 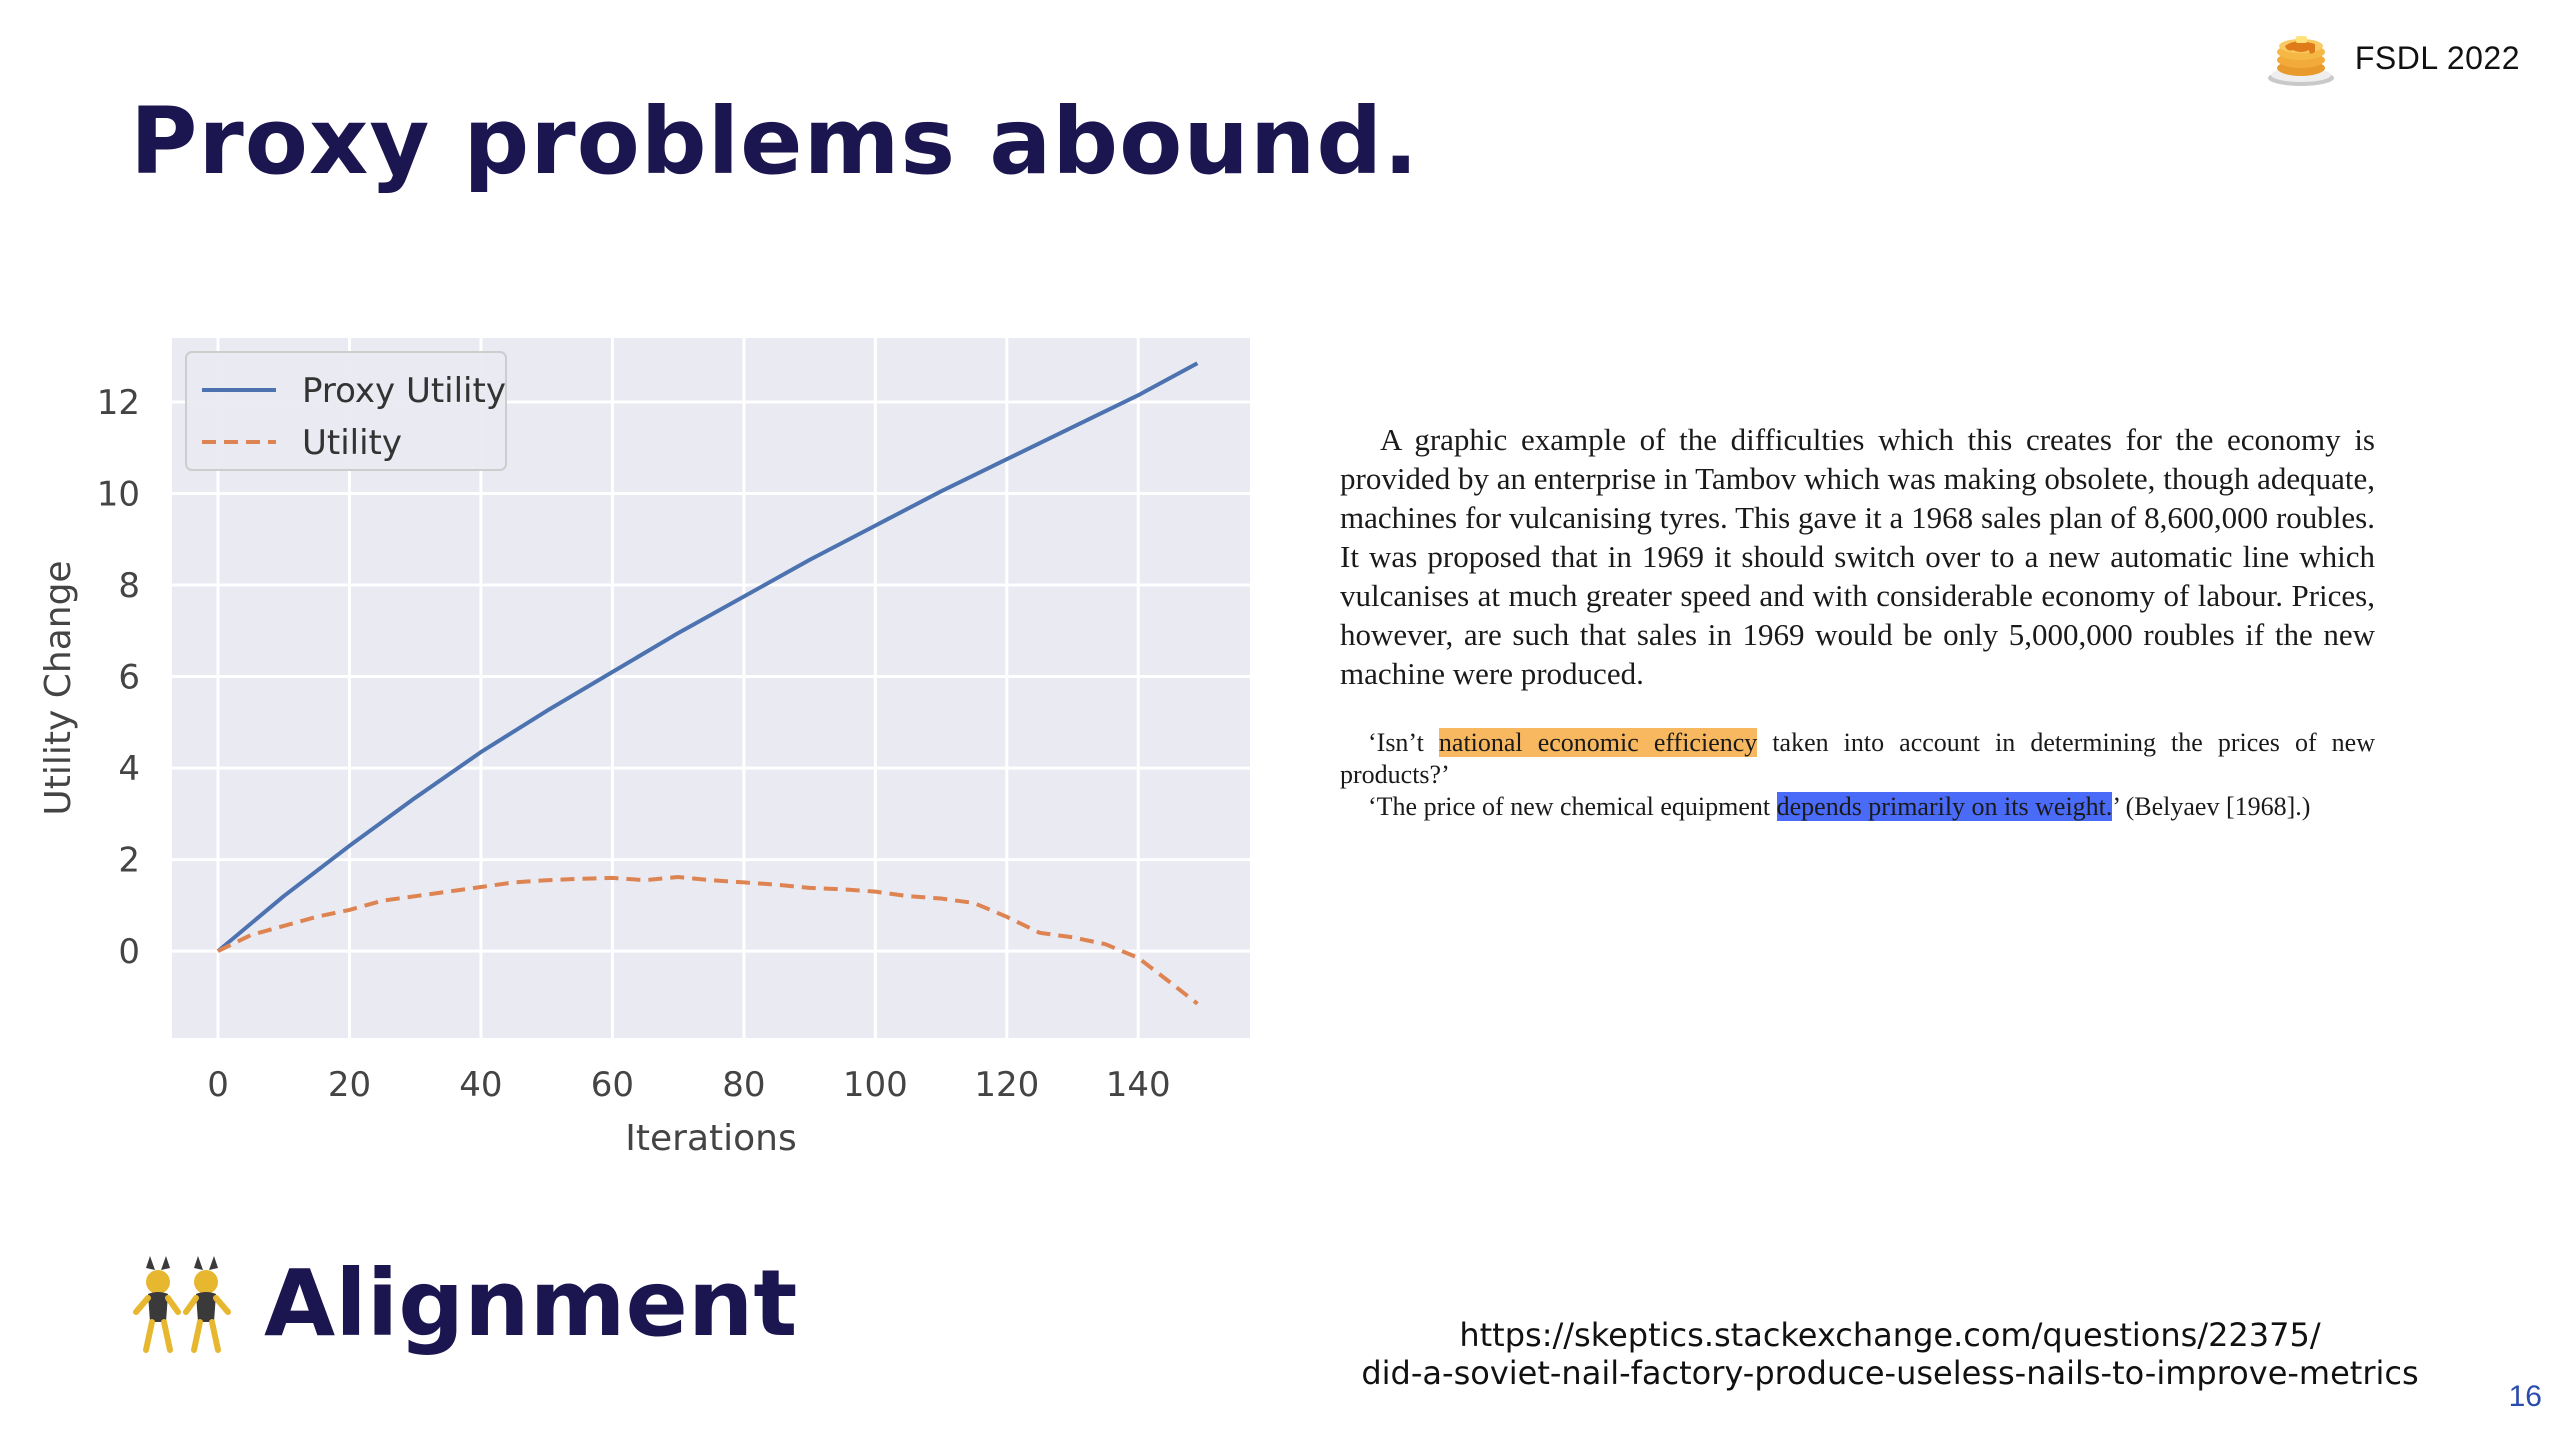 I want to click on x-tick-label: 40, so click(x=480, y=1085).